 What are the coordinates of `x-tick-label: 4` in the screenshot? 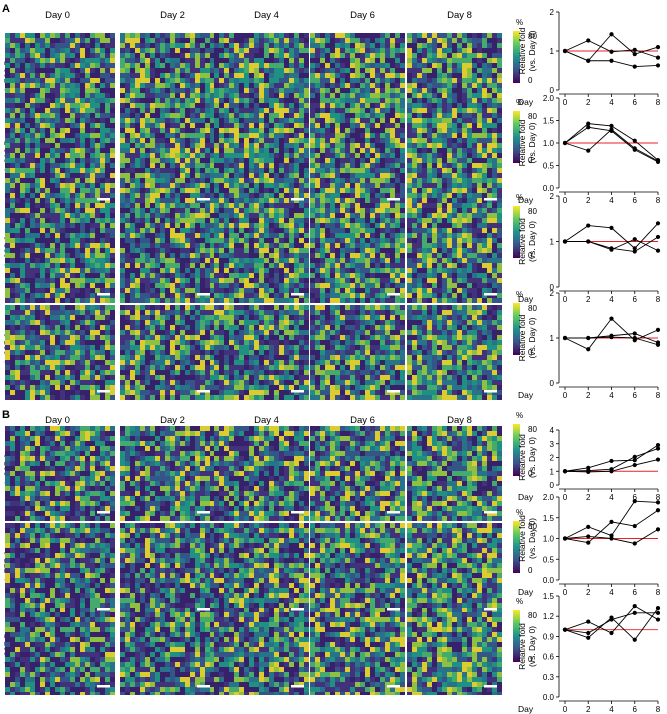 It's located at (611, 102).